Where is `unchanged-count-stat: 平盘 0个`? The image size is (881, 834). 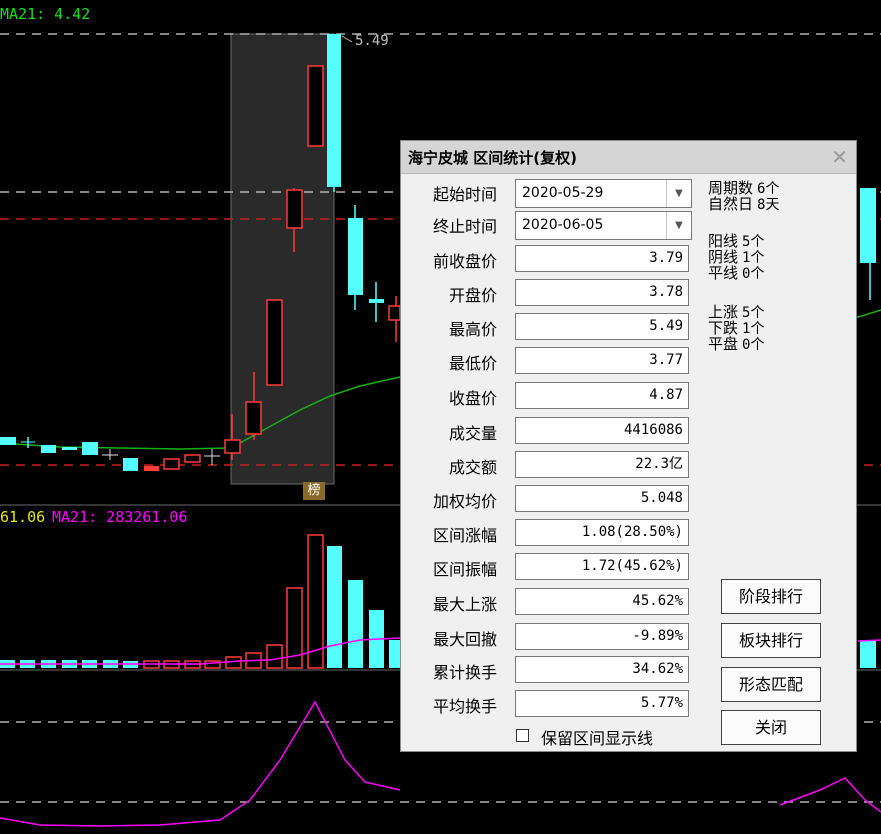
unchanged-count-stat: 平盘 0个 is located at coordinates (736, 345).